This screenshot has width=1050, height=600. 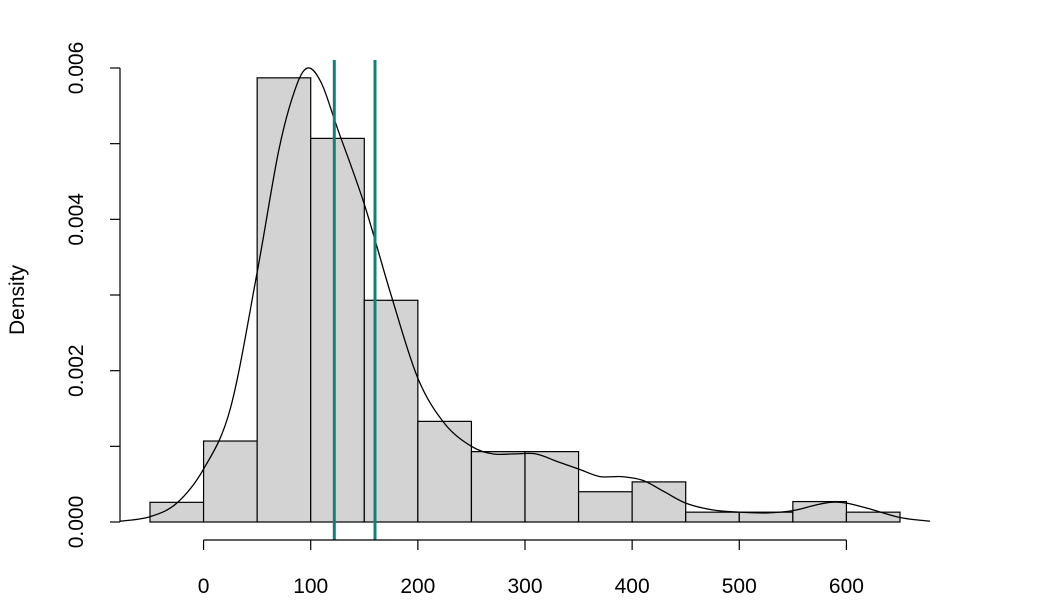 What do you see at coordinates (204, 586) in the screenshot?
I see `x-tick-label: 0` at bounding box center [204, 586].